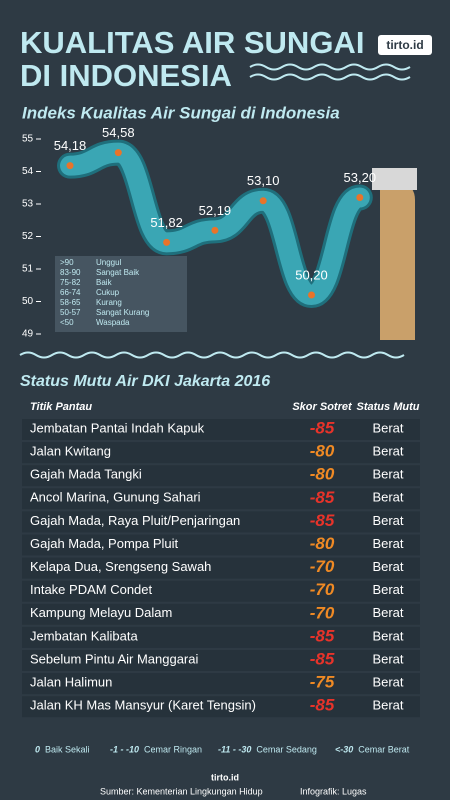 This screenshot has width=450, height=800. I want to click on legend-range: 58-65, so click(70, 302).